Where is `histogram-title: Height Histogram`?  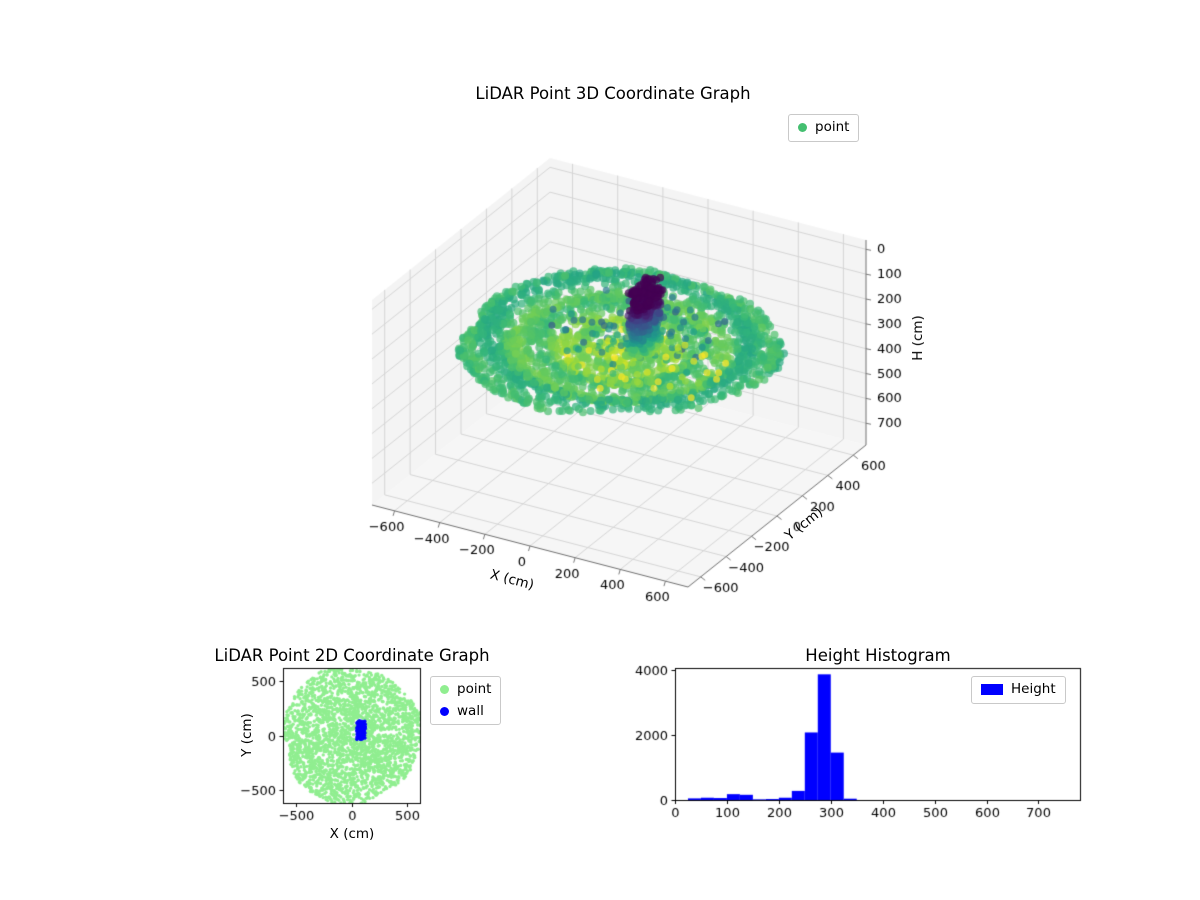
histogram-title: Height Histogram is located at coordinates (878, 655).